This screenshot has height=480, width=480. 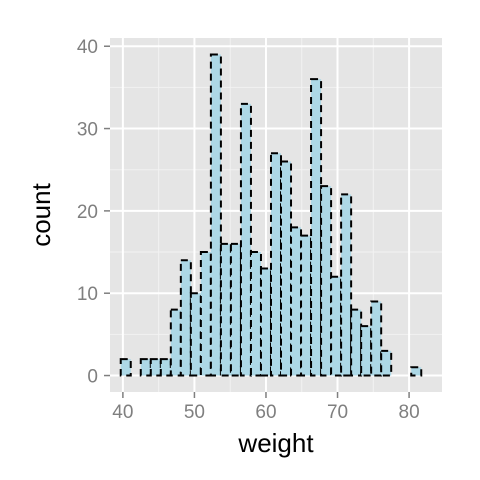 I want to click on x-tick-label: 70, so click(x=337, y=412).